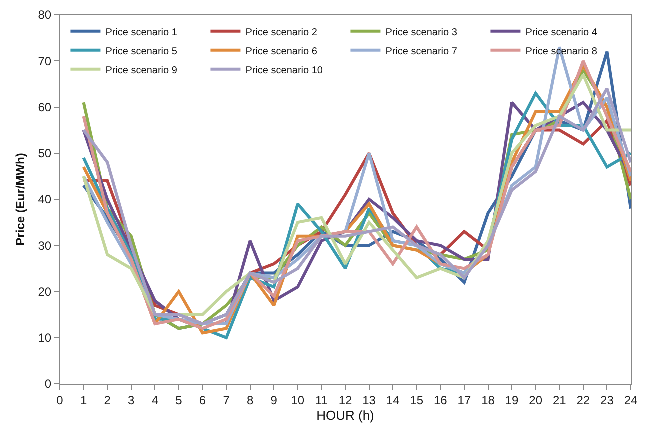 Image resolution: width=646 pixels, height=442 pixels. Describe the element at coordinates (321, 400) in the screenshot. I see `x-tick-label: 11` at that location.